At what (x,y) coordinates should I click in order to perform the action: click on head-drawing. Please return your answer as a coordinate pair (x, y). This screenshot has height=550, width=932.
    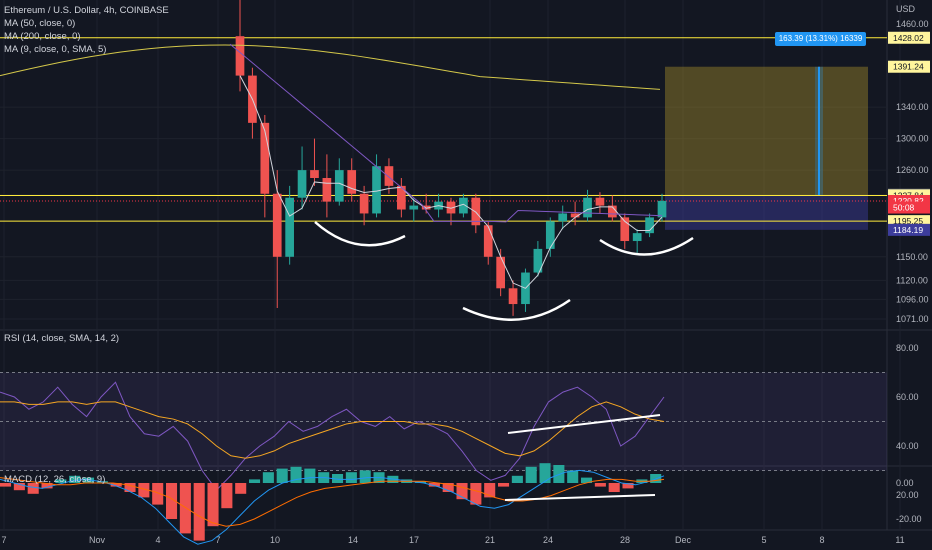
    Looking at the image, I should click on (516, 309).